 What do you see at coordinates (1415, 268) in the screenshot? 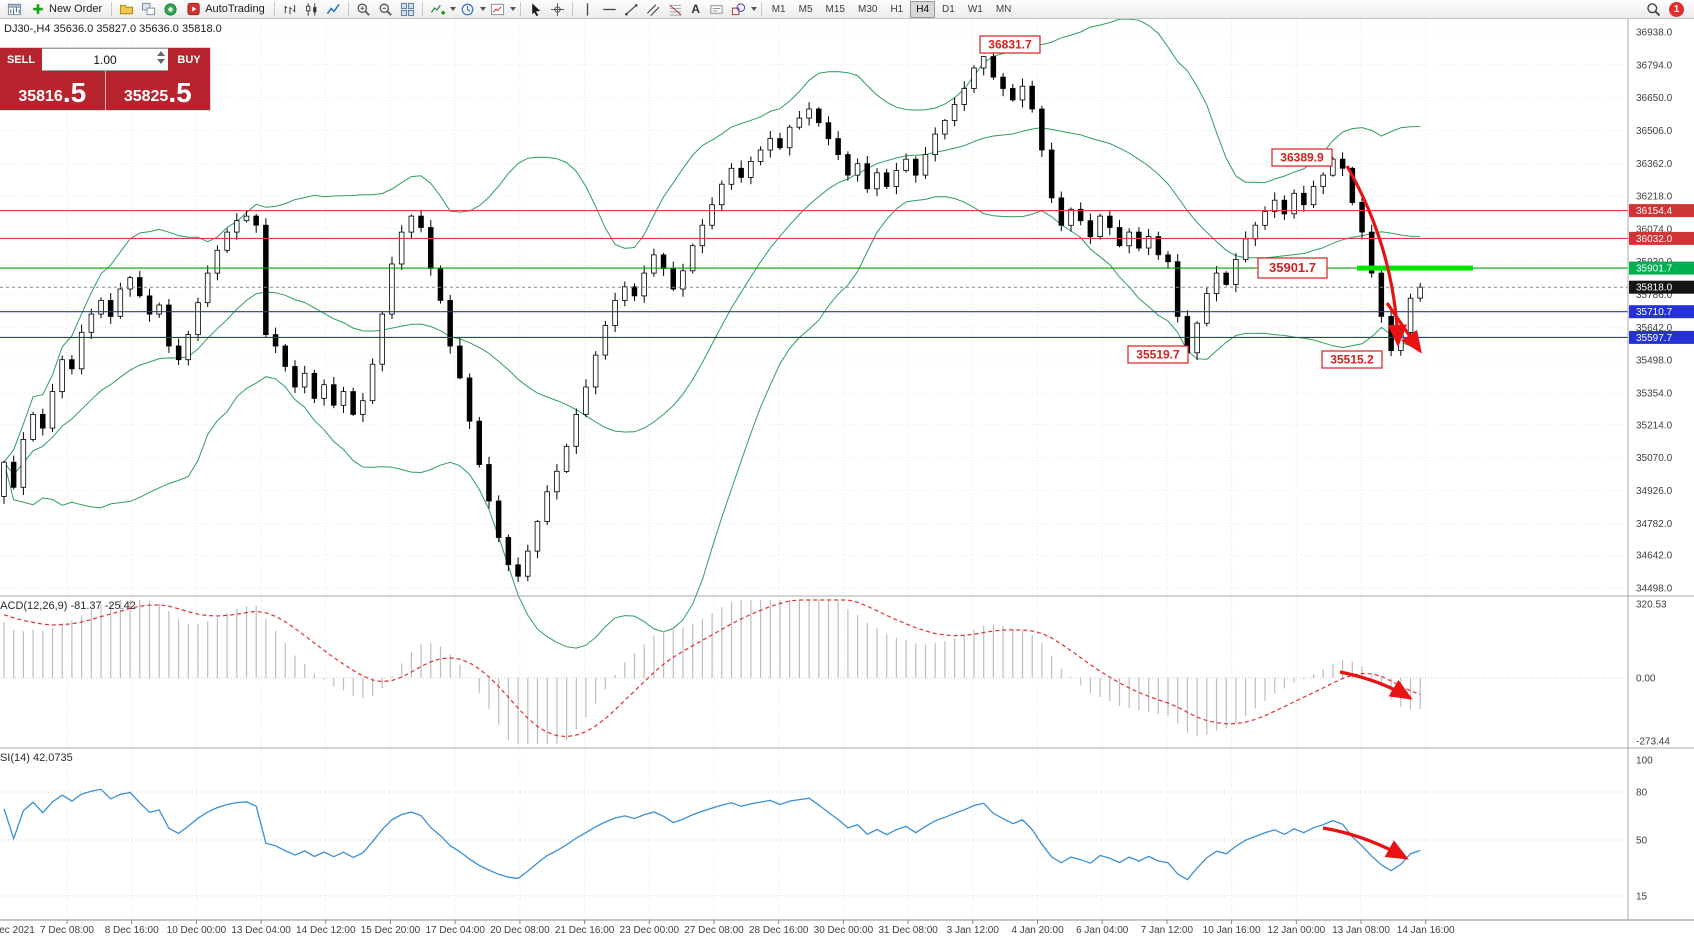
I see `highlighted-level-segment` at bounding box center [1415, 268].